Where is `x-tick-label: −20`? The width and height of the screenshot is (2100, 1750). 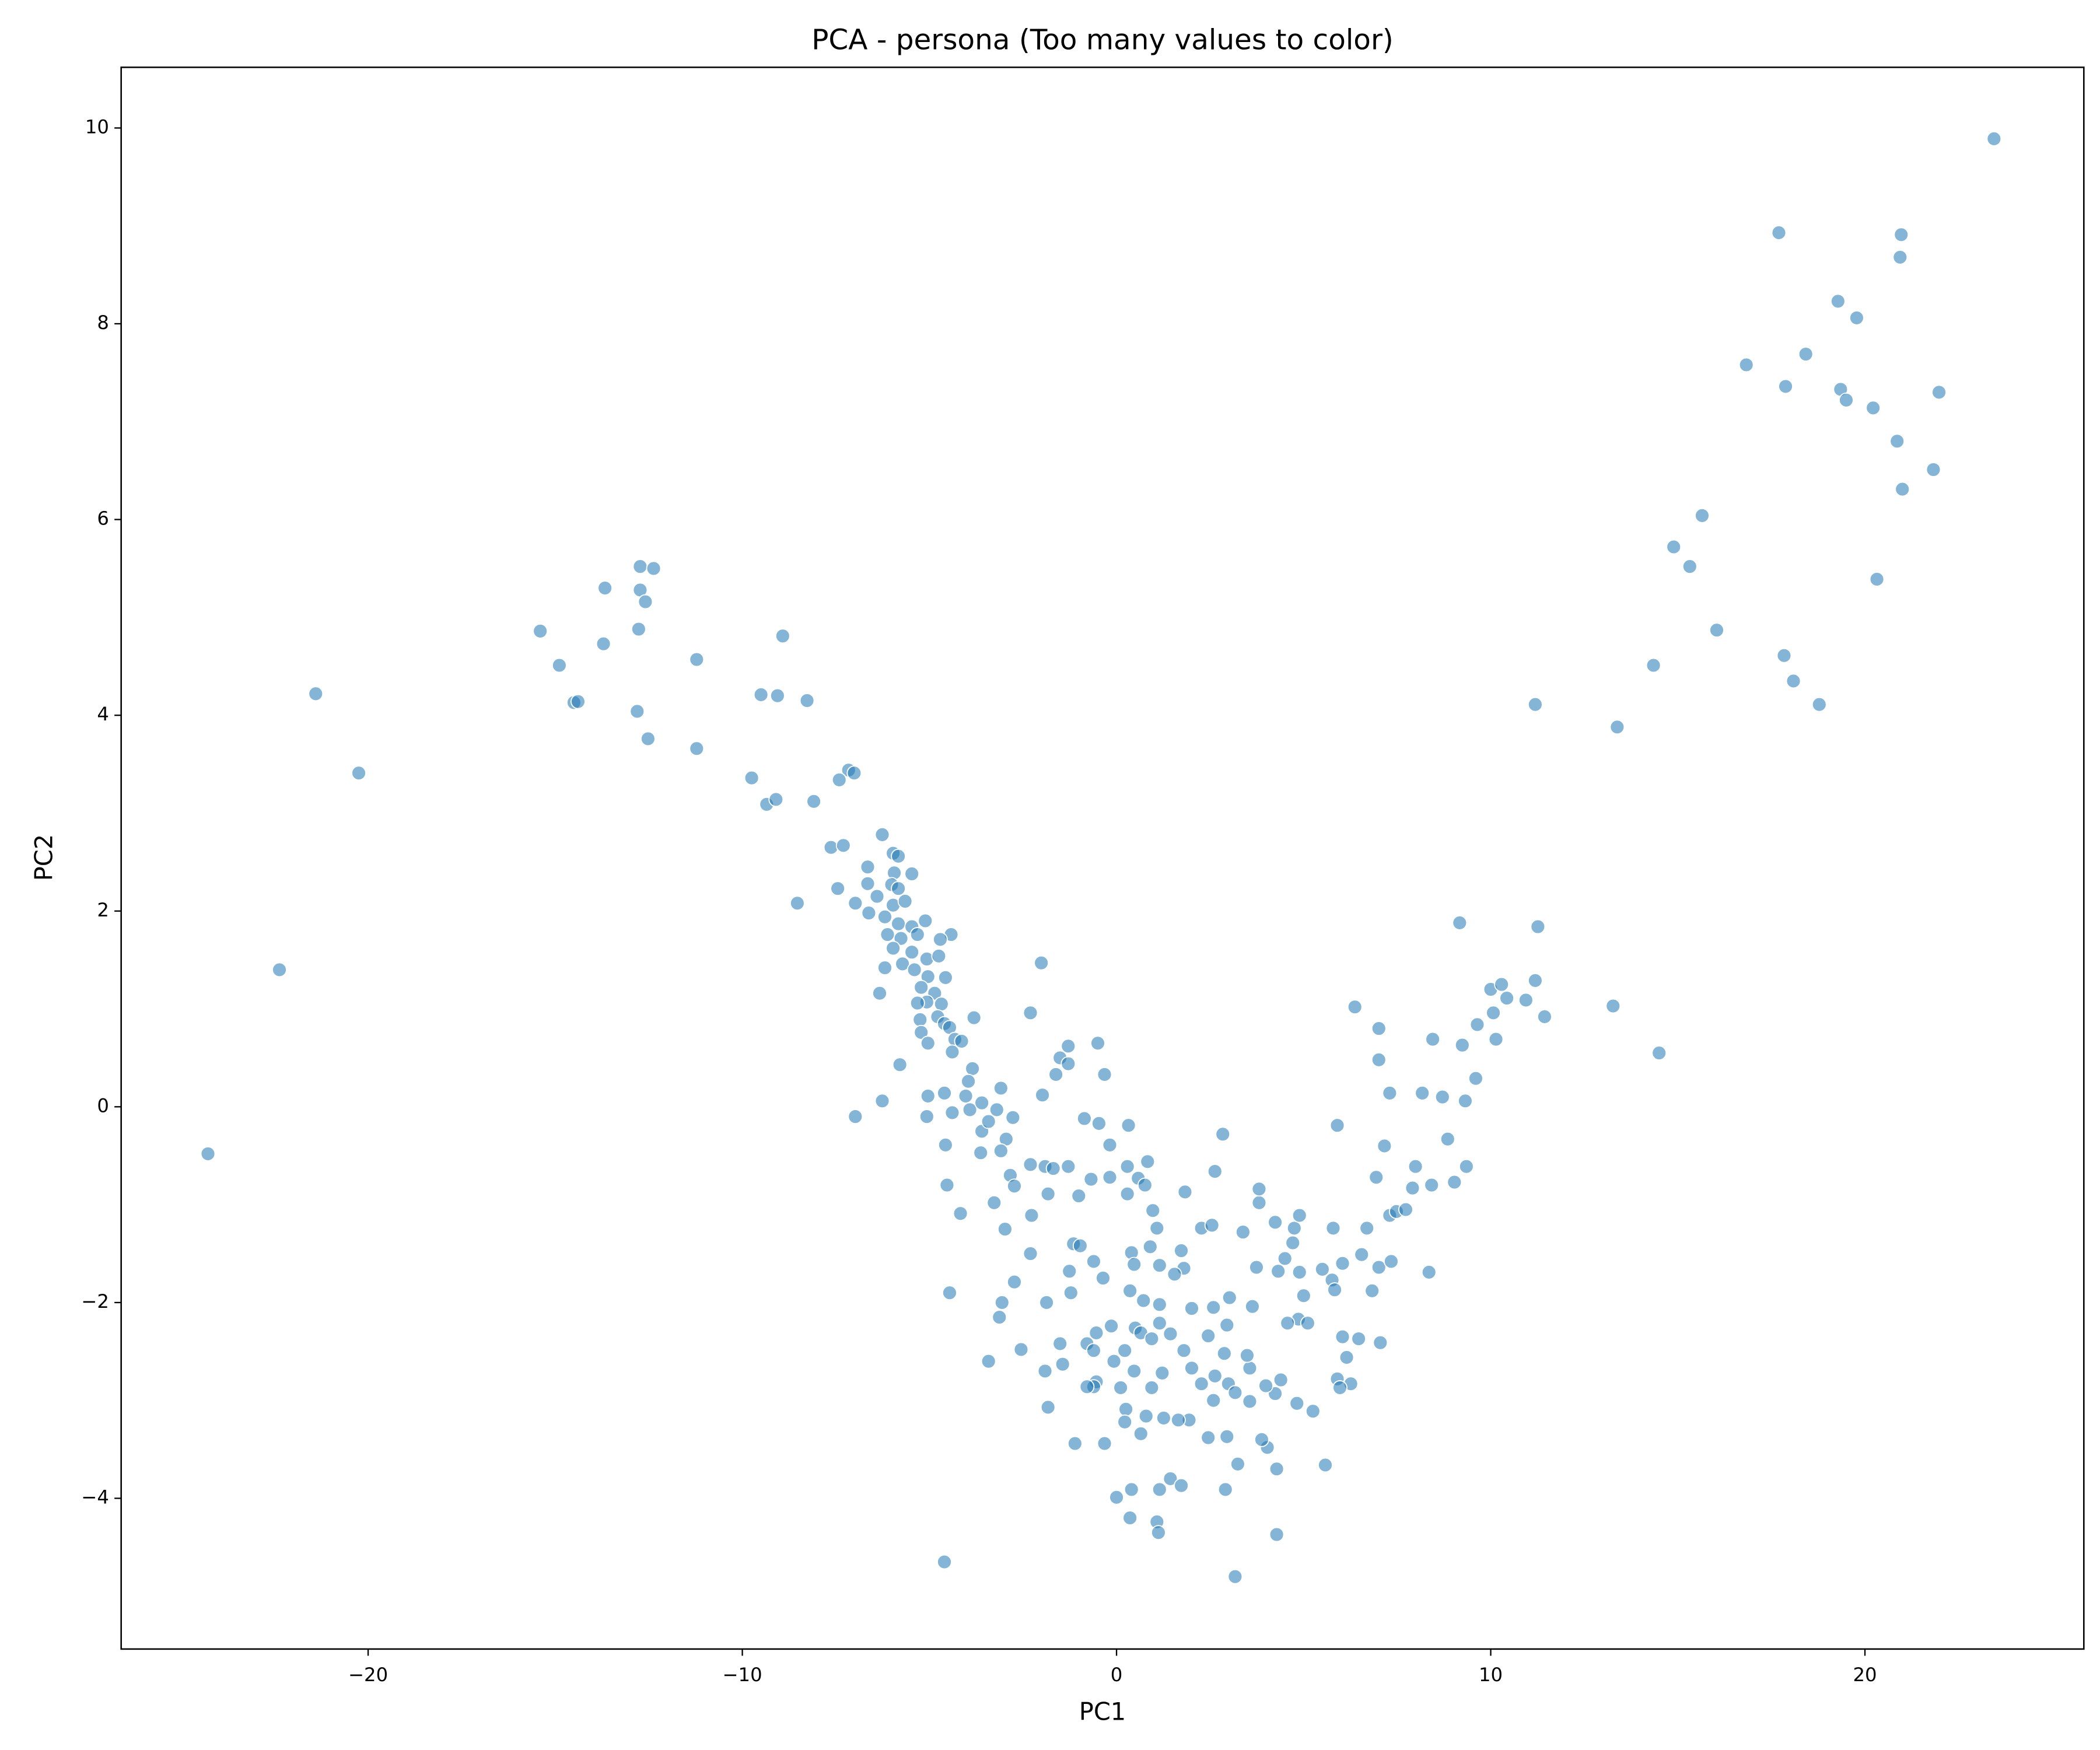
x-tick-label: −20 is located at coordinates (368, 1675).